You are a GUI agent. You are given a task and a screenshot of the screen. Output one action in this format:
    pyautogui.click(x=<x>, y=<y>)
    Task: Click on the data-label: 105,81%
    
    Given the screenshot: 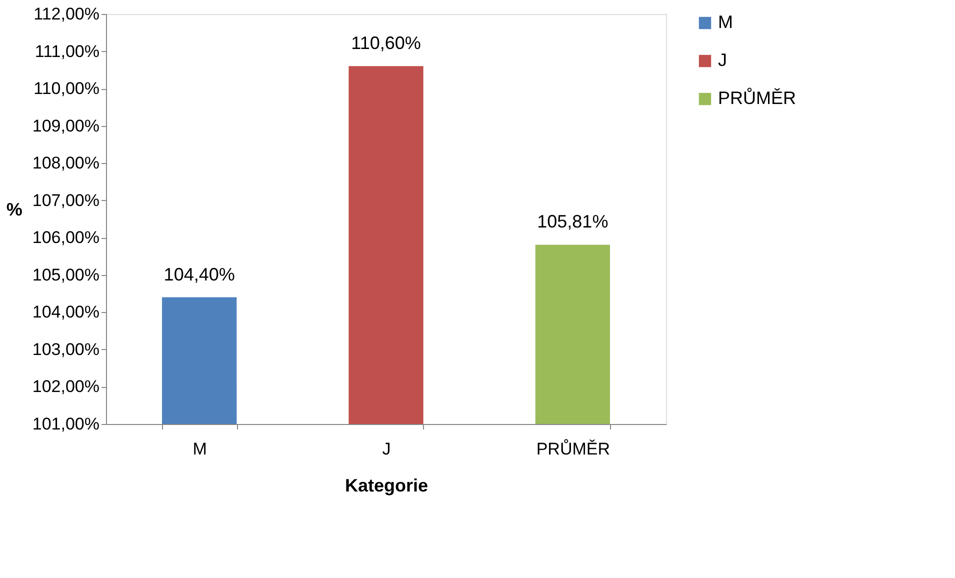 What is the action you would take?
    pyautogui.click(x=572, y=222)
    